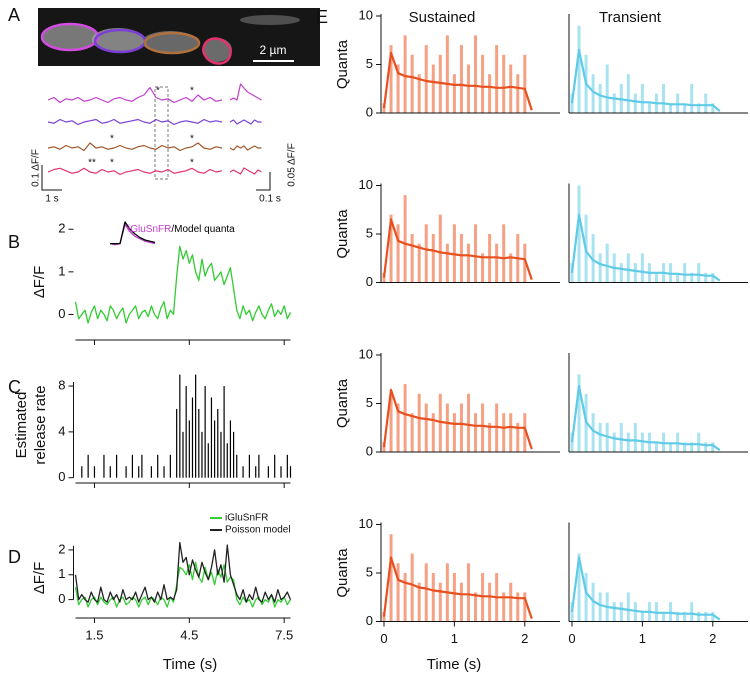 Image resolution: width=750 pixels, height=680 pixels. Describe the element at coordinates (245, 171) in the screenshot. I see `inset-trace` at that location.